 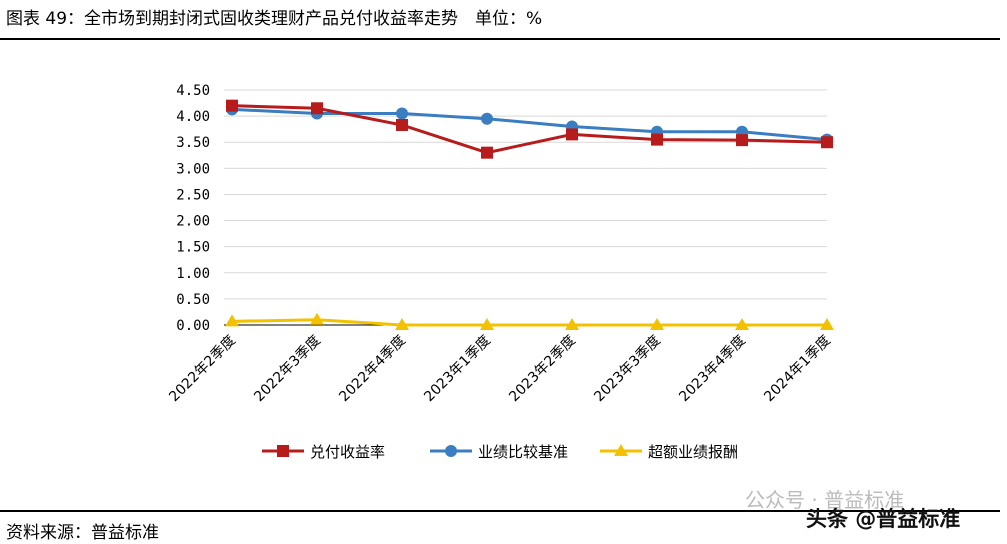 What do you see at coordinates (193, 169) in the screenshot?
I see `y-tick-label: 3.00` at bounding box center [193, 169].